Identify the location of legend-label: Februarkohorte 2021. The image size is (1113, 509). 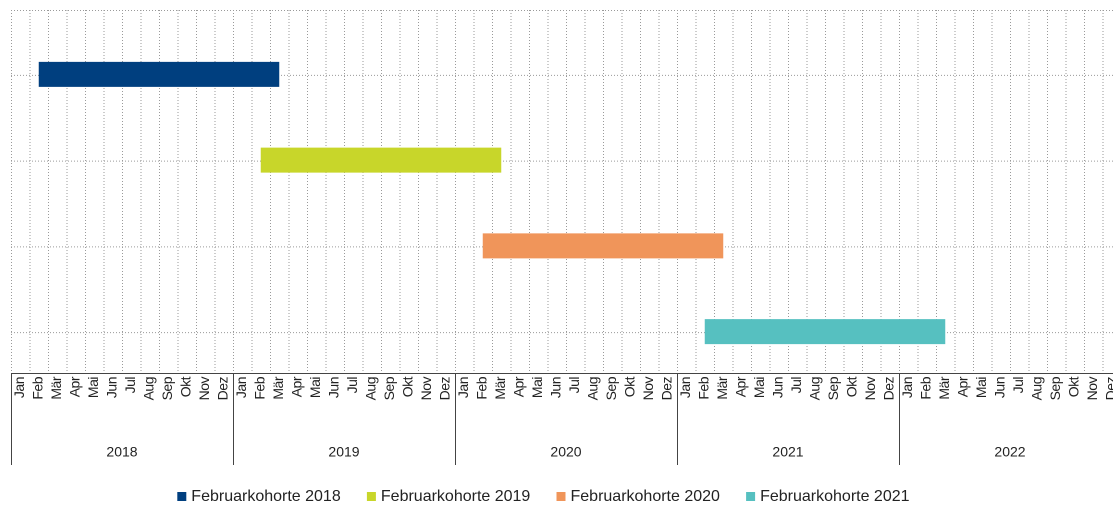
(835, 496).